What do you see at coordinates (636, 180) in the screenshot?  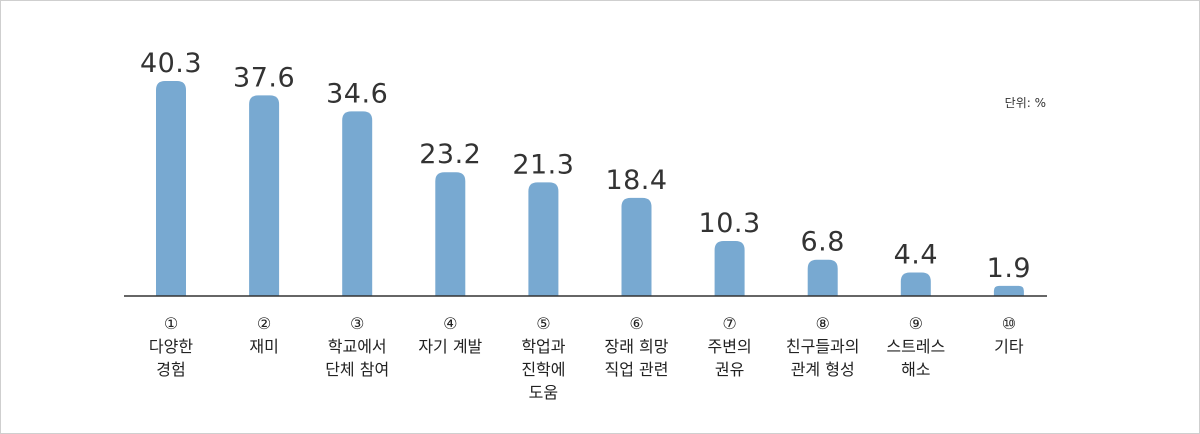 I see `value-label-6: 18.4` at bounding box center [636, 180].